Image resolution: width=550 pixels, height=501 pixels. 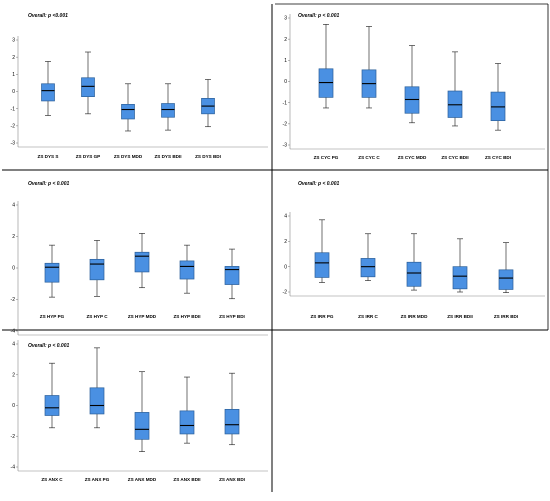 What do you see at coordinates (326, 157) in the screenshot?
I see `category-label: ZS CYC PG` at bounding box center [326, 157].